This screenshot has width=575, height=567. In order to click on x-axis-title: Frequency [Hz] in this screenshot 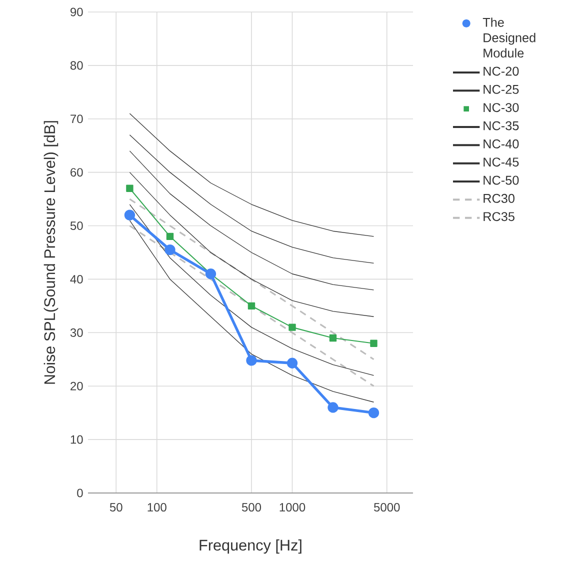, I will do `click(251, 546)`.